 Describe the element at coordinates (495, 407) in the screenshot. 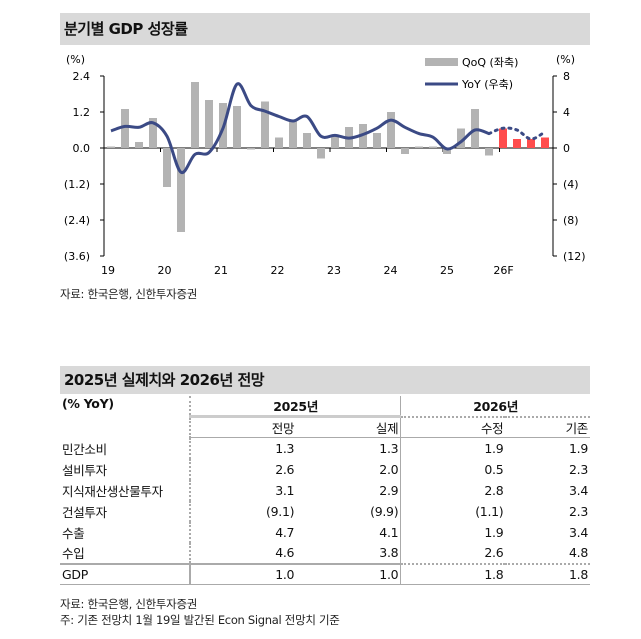

I see `group-2026: 2026년` at that location.